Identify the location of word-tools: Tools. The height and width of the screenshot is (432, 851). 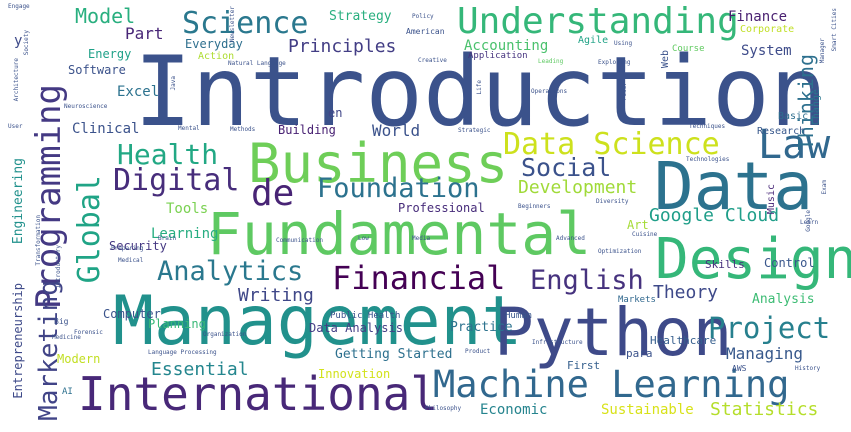
(187, 209).